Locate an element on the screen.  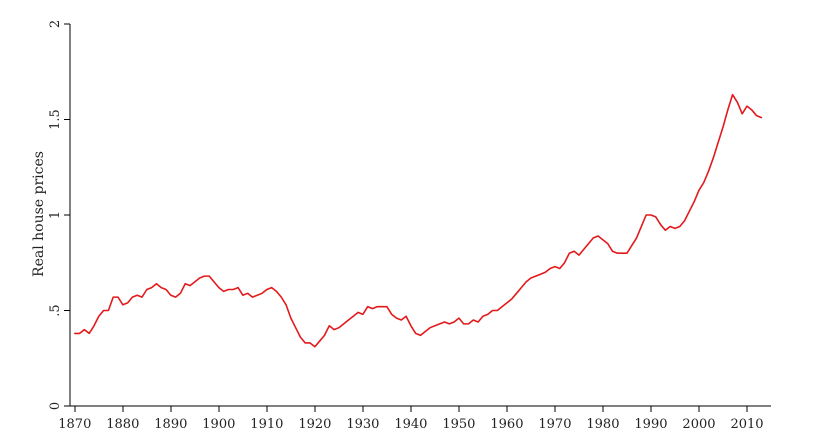
x-tick-label: 1950 is located at coordinates (458, 424).